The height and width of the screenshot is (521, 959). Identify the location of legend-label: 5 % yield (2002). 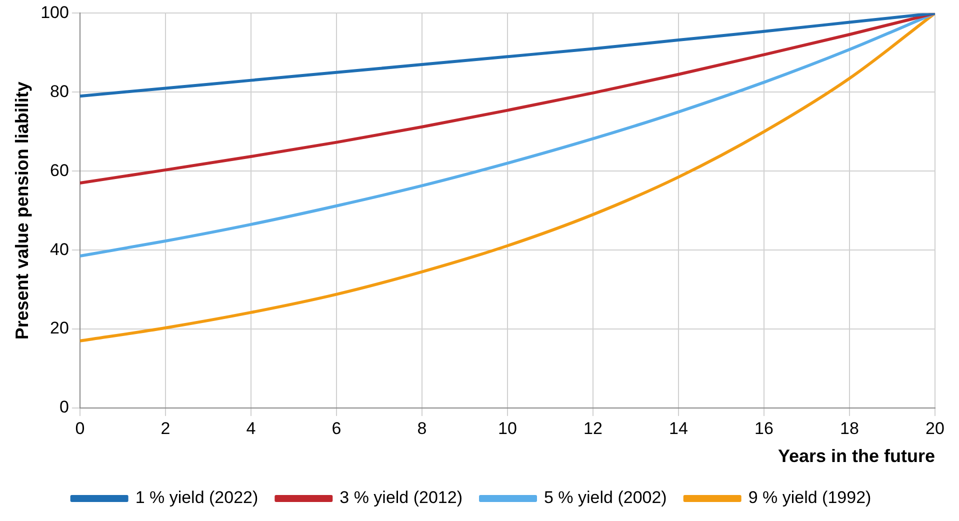
(605, 498).